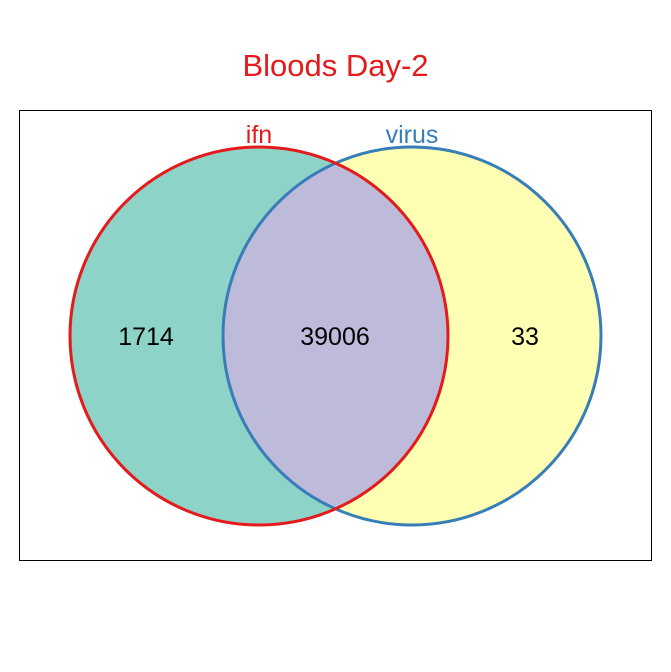 The image size is (671, 672). Describe the element at coordinates (259, 135) in the screenshot. I see `ifn-set-label: ifn` at that location.